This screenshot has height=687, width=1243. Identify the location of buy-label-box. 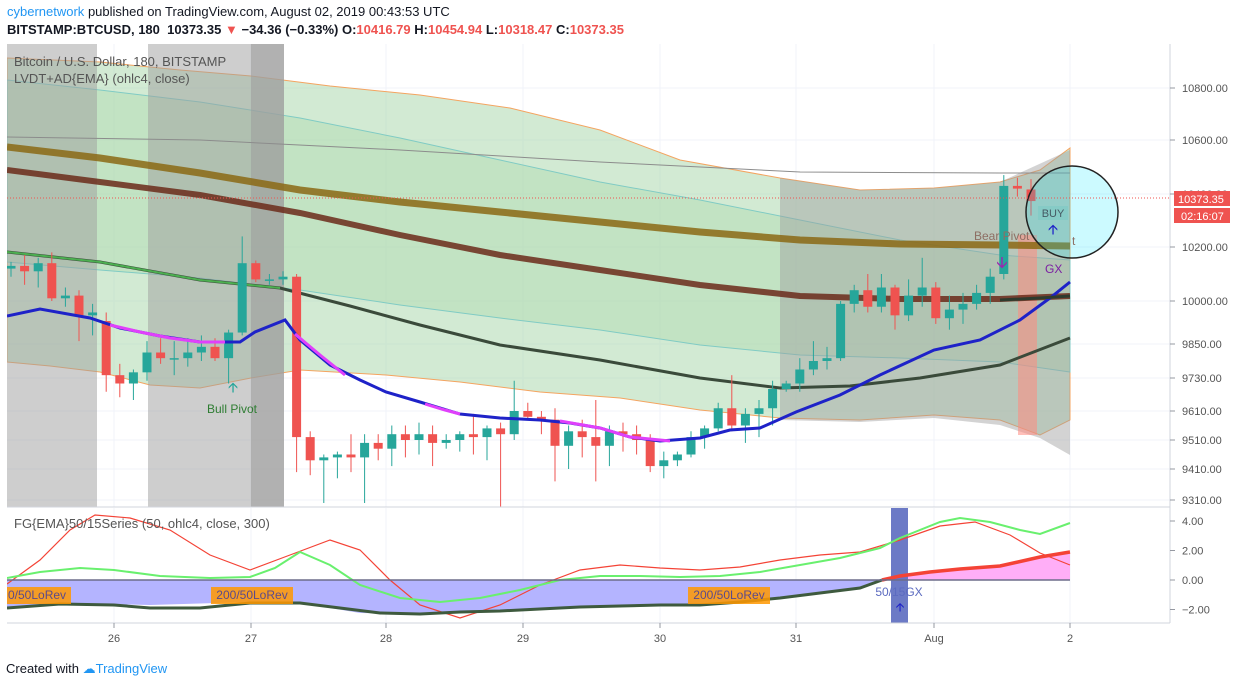
(1053, 213).